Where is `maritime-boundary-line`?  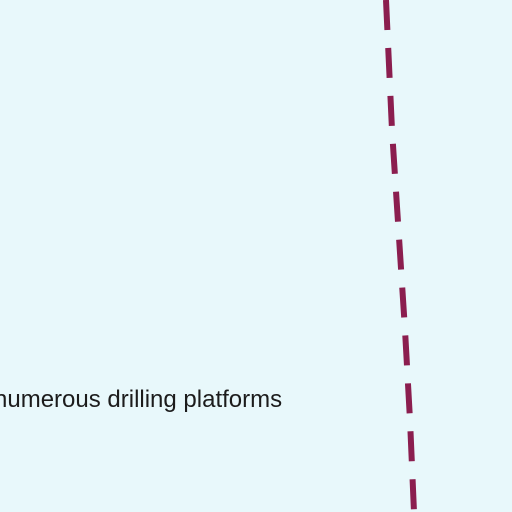
maritime-boundary-line is located at coordinates (400, 256).